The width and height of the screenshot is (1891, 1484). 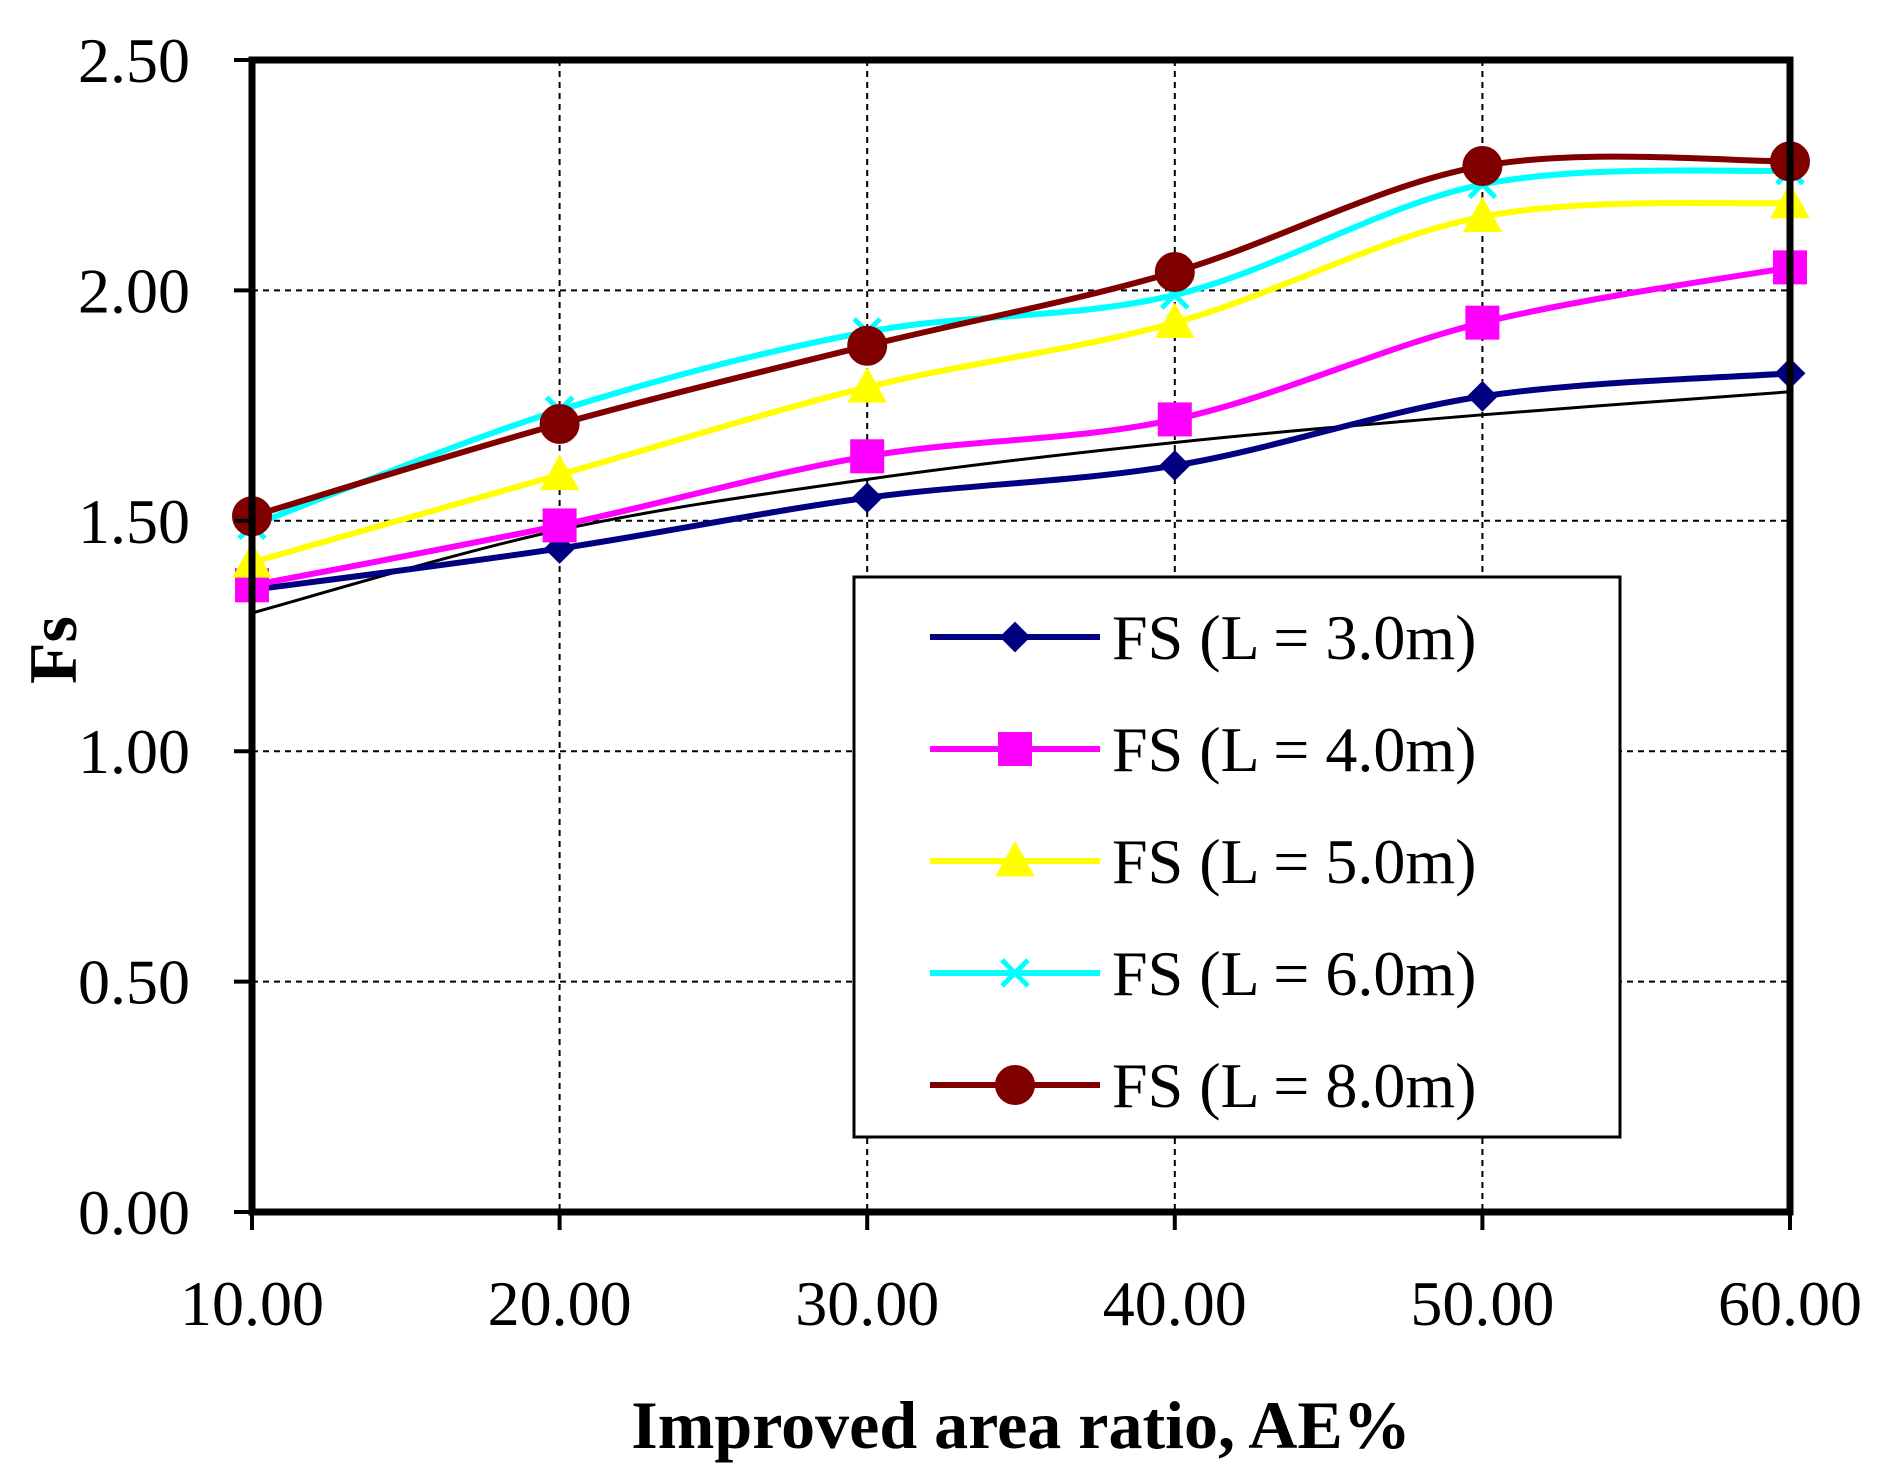 I want to click on trendline, so click(x=1021, y=502).